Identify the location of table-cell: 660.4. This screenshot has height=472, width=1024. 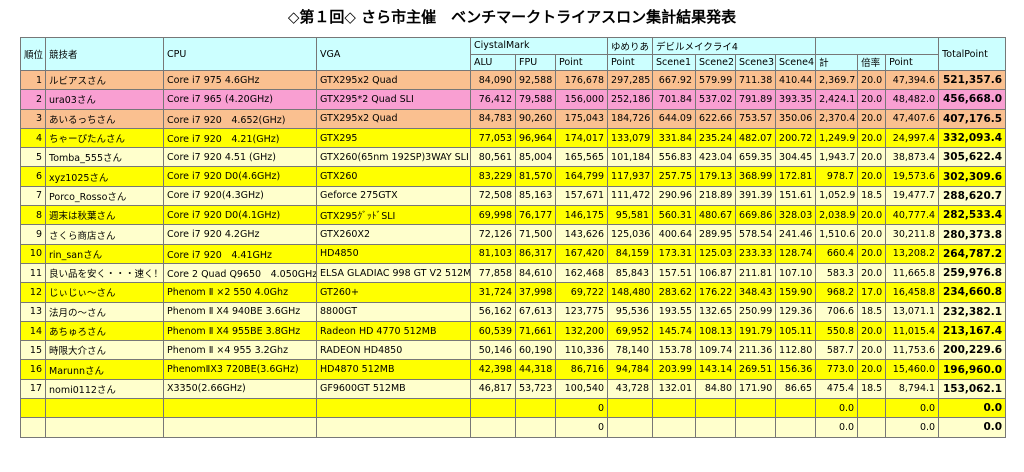
(837, 253).